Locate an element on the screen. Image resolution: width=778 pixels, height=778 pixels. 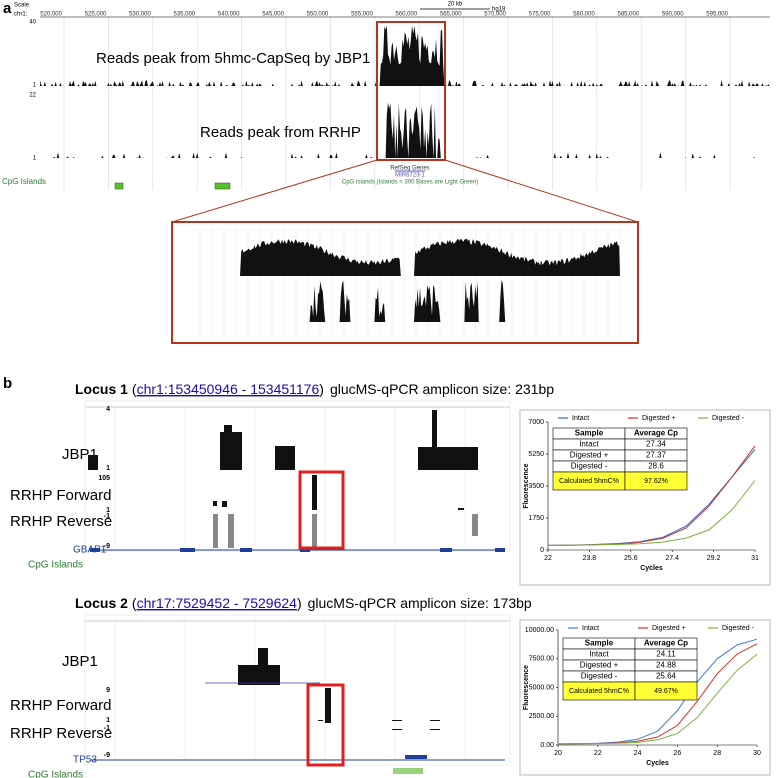
x-tick-label: 29.2 is located at coordinates (714, 558).